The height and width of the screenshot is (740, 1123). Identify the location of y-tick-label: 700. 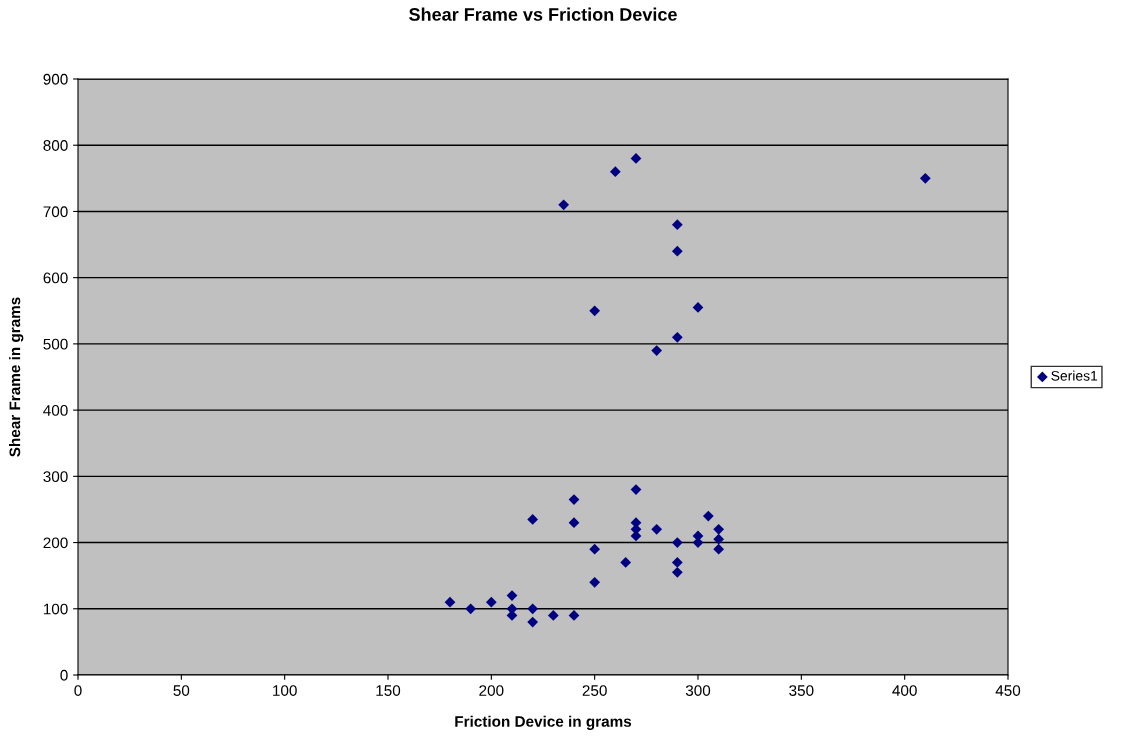
(55, 212).